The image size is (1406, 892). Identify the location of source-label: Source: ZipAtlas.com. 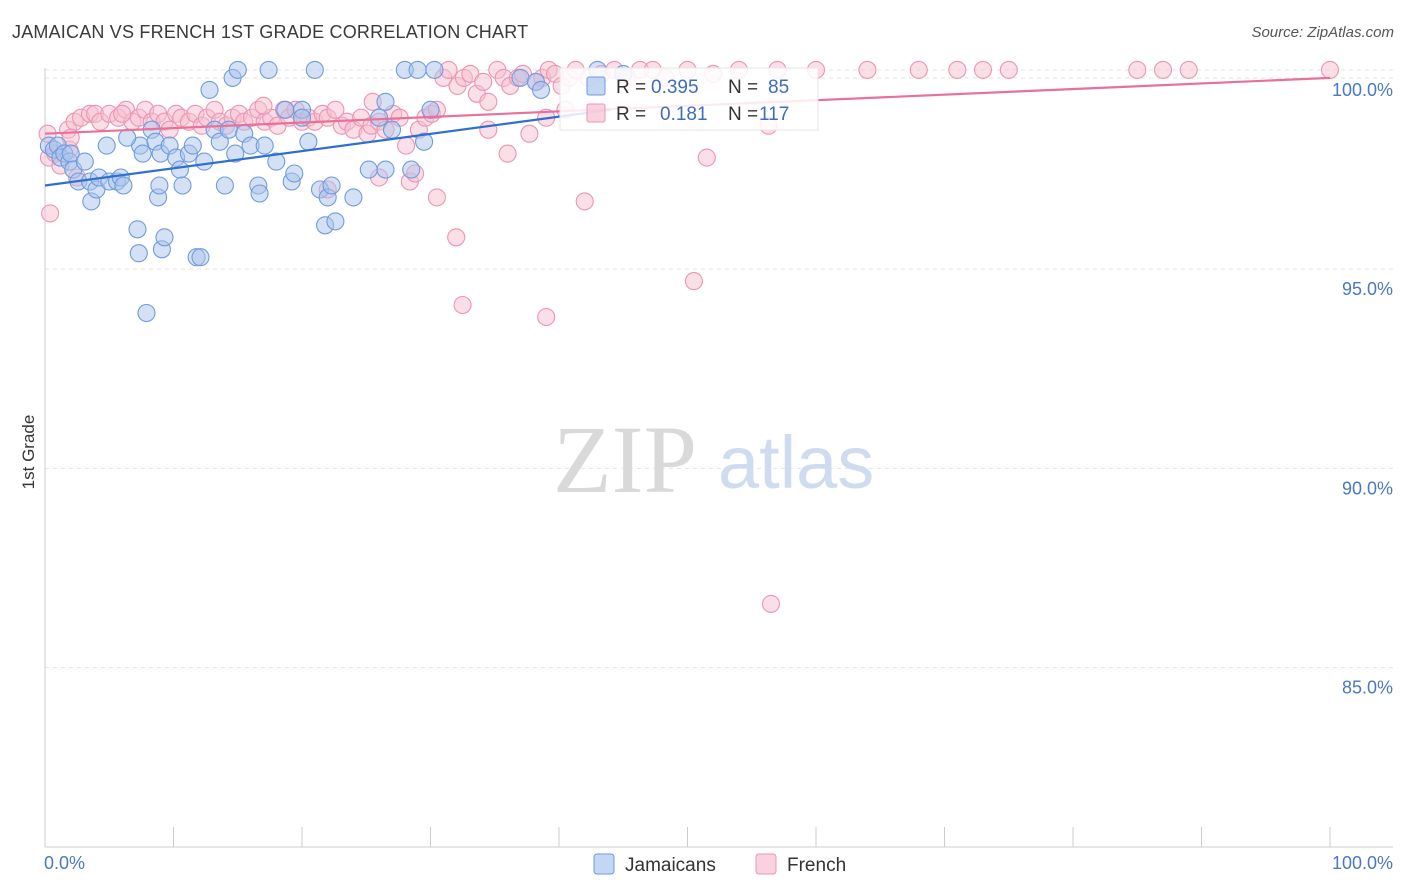
(1322, 32).